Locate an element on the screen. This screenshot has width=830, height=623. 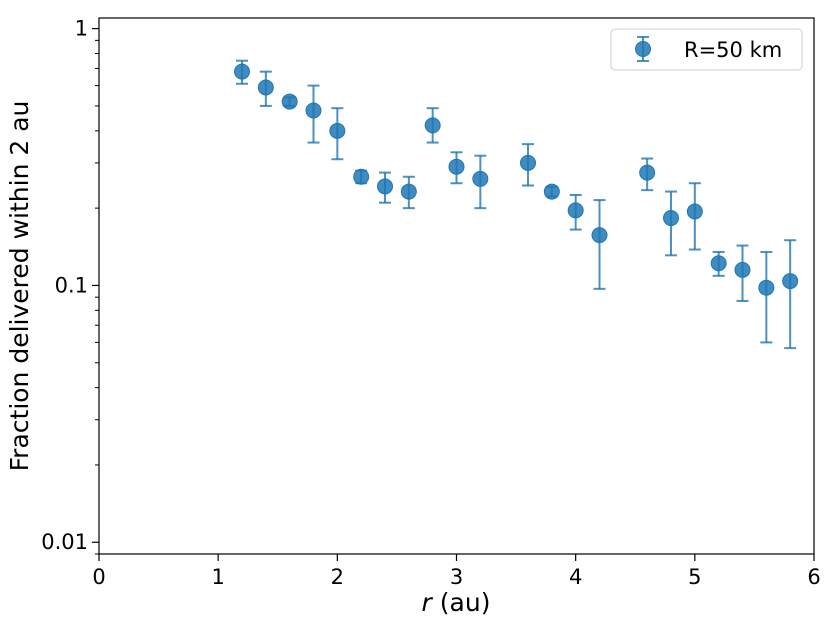
legend-marker-dot is located at coordinates (643, 49).